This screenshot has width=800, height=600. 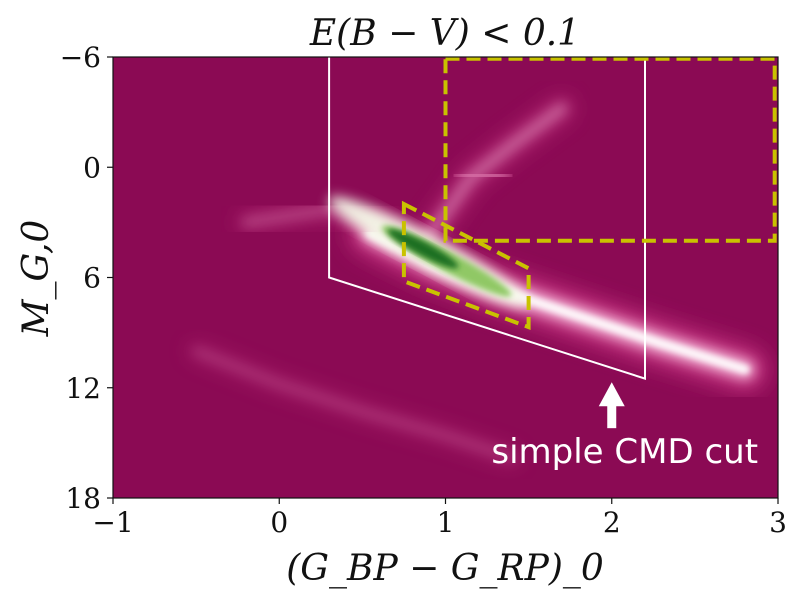 What do you see at coordinates (445, 568) in the screenshot?
I see `x-axis-label: (G_BP − G_RP)_0` at bounding box center [445, 568].